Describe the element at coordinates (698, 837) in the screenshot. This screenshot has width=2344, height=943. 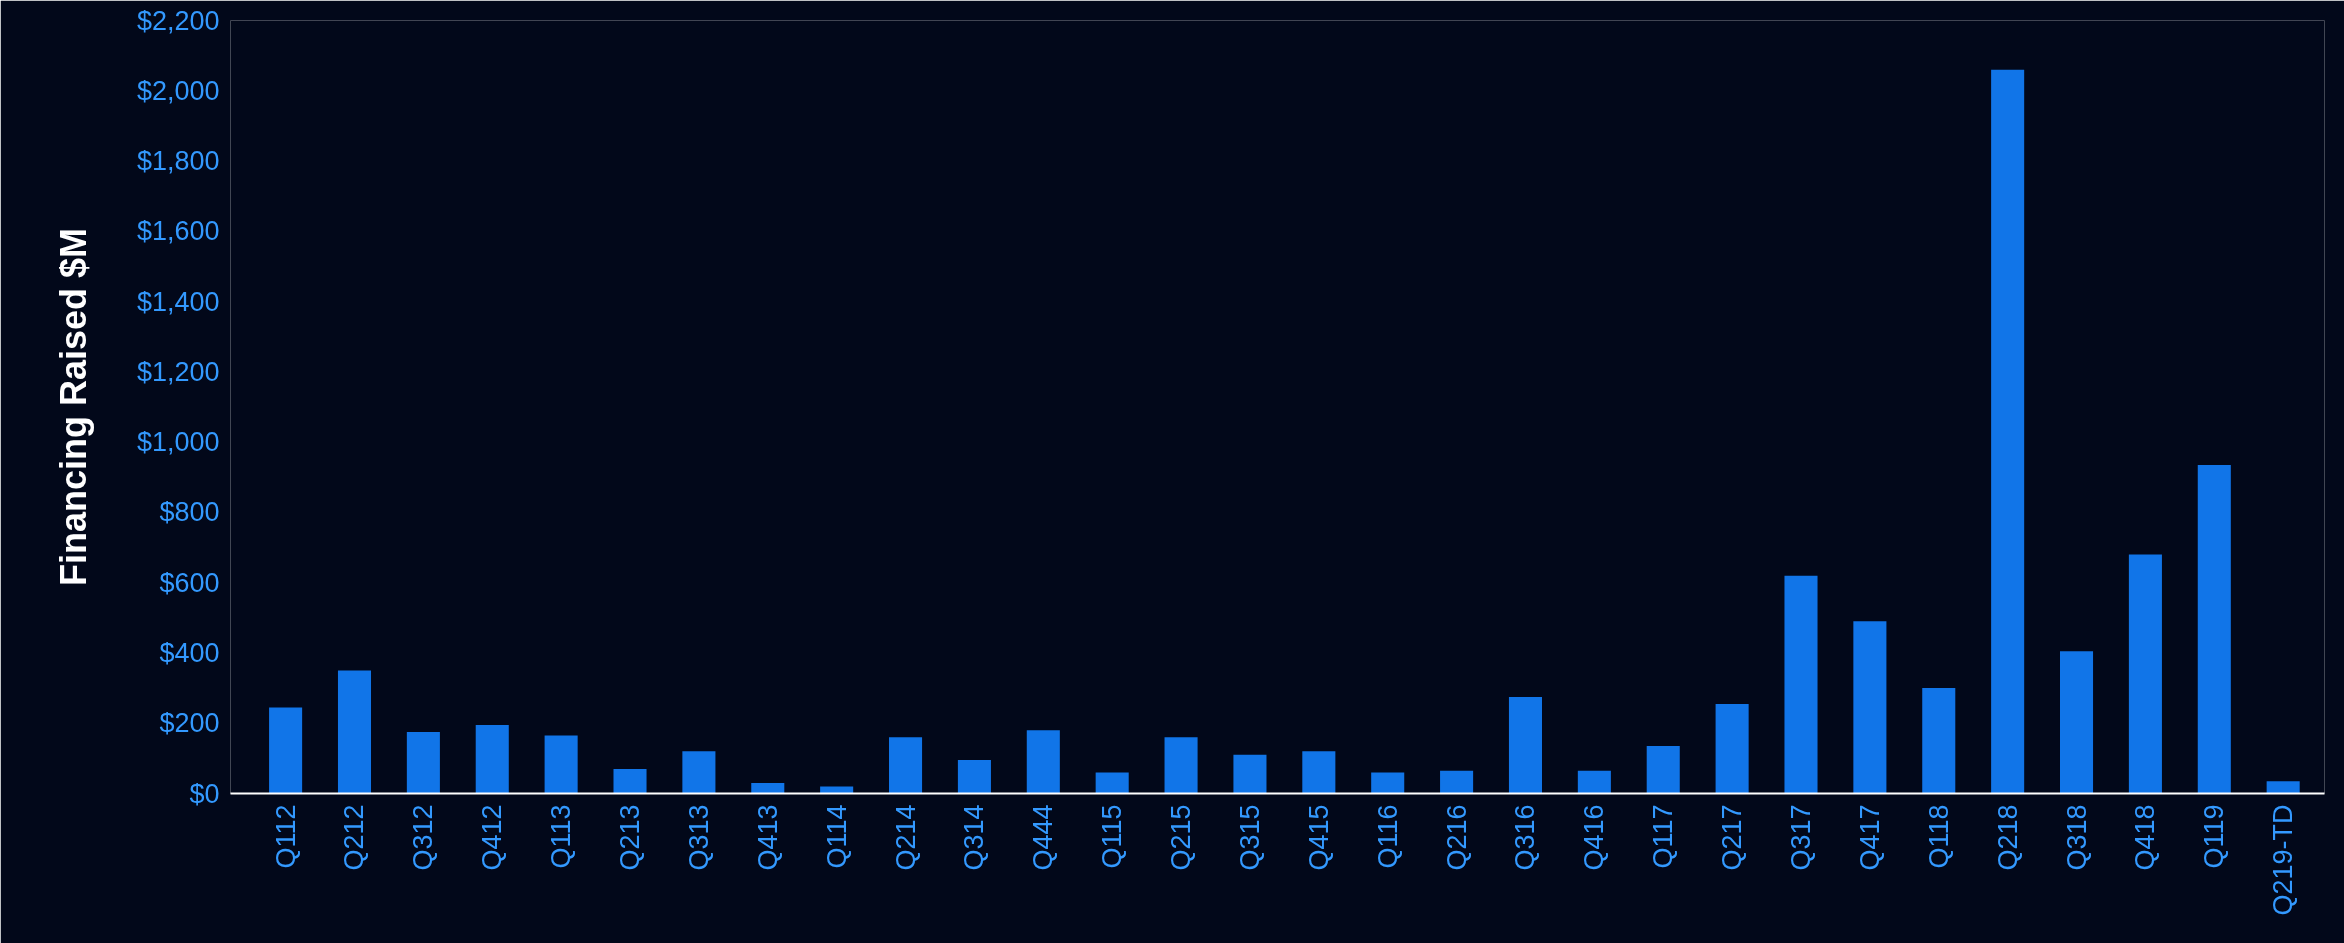
I see `x-tick-label: Q313` at that location.